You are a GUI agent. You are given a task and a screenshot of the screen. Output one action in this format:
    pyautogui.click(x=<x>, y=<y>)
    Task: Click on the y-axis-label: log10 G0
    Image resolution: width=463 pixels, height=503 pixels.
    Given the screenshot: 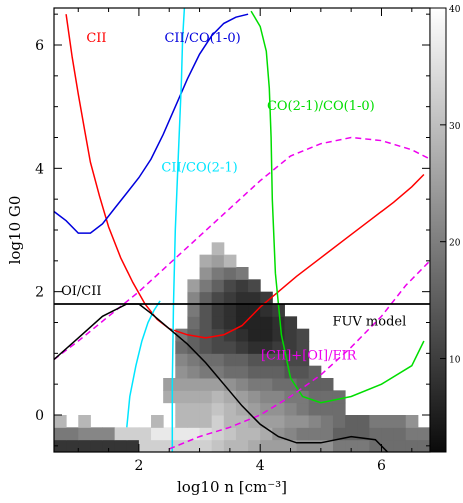 What is the action you would take?
    pyautogui.click(x=15, y=230)
    